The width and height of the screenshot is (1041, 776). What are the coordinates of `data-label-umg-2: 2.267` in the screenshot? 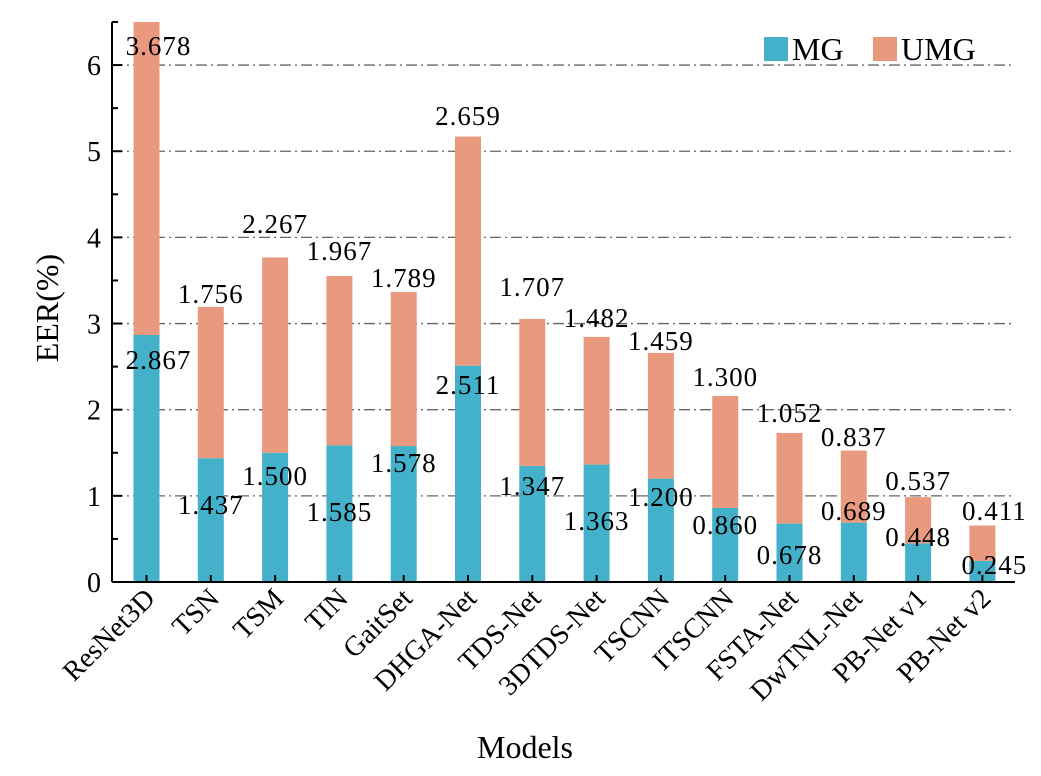 It's located at (275, 224).